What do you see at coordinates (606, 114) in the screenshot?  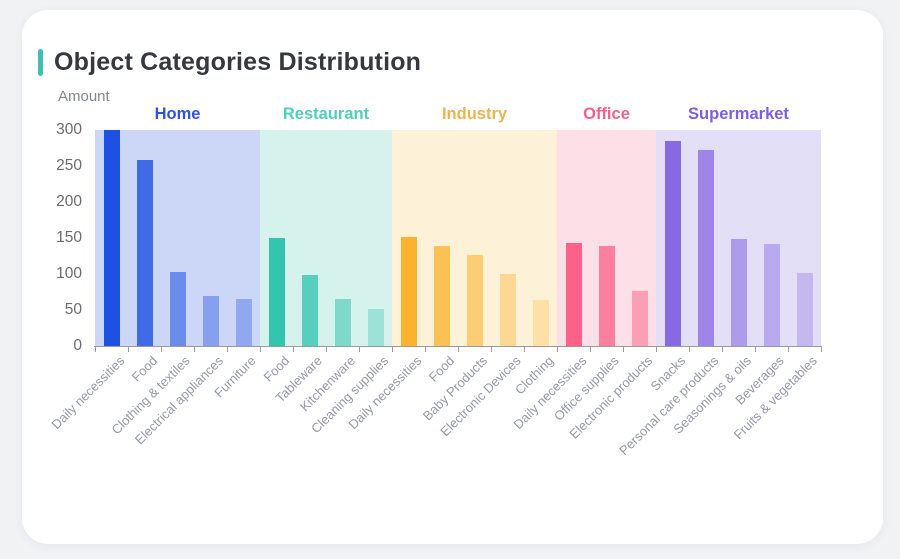 I see `group-label: Office` at bounding box center [606, 114].